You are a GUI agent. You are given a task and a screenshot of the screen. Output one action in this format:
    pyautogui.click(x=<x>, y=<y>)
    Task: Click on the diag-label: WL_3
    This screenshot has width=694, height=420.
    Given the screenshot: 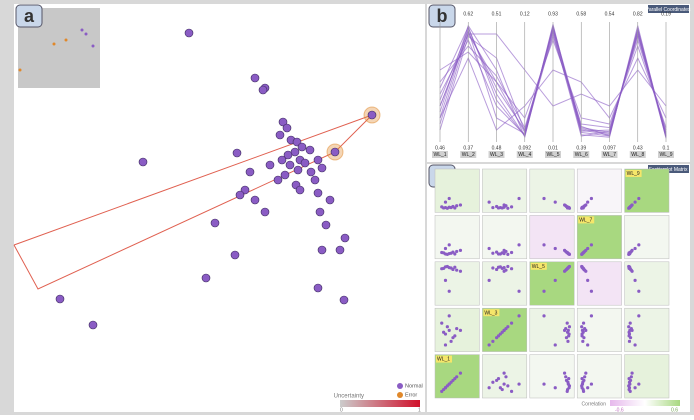 What is the action you would take?
    pyautogui.click(x=490, y=313)
    